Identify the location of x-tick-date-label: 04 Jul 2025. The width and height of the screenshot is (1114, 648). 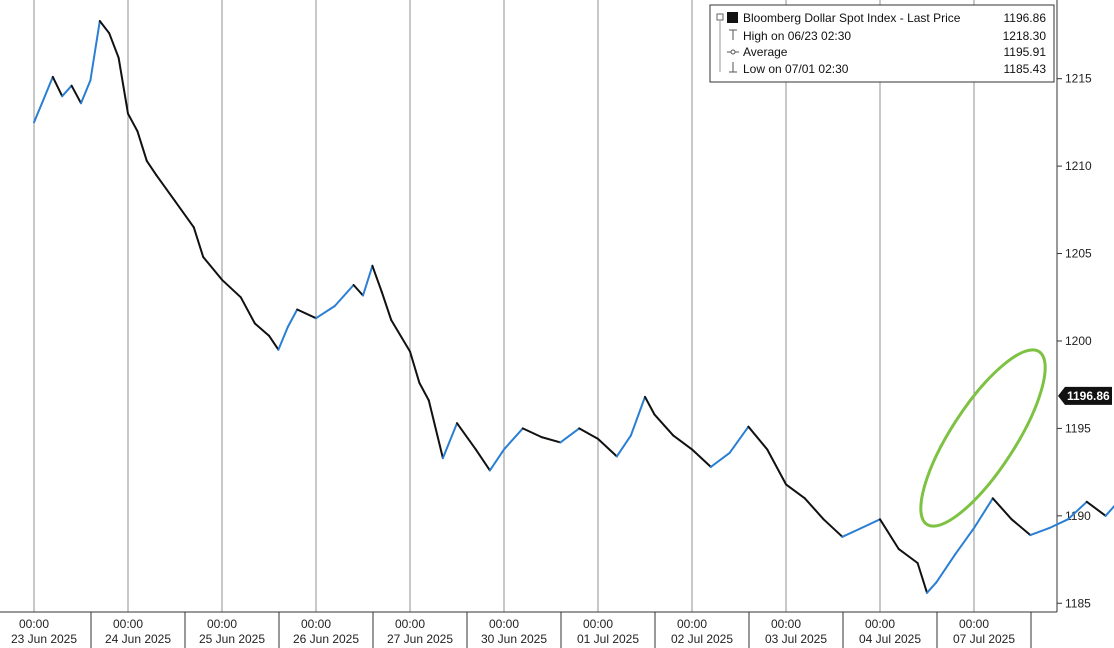
(890, 639).